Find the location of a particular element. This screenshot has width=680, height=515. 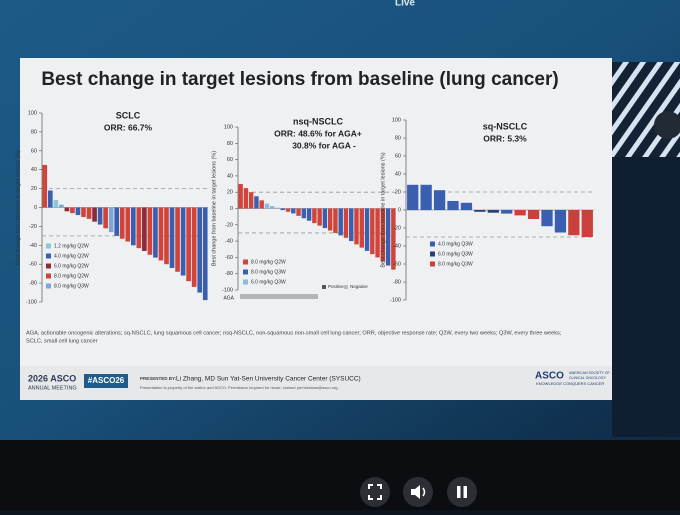

side-image is located at coordinates (646, 109).